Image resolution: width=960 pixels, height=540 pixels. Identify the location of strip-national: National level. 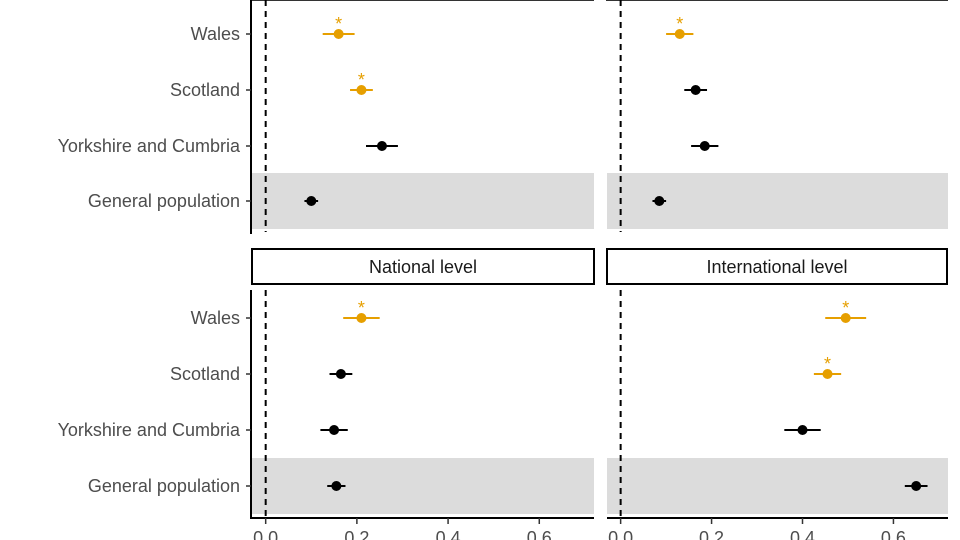
(423, 266).